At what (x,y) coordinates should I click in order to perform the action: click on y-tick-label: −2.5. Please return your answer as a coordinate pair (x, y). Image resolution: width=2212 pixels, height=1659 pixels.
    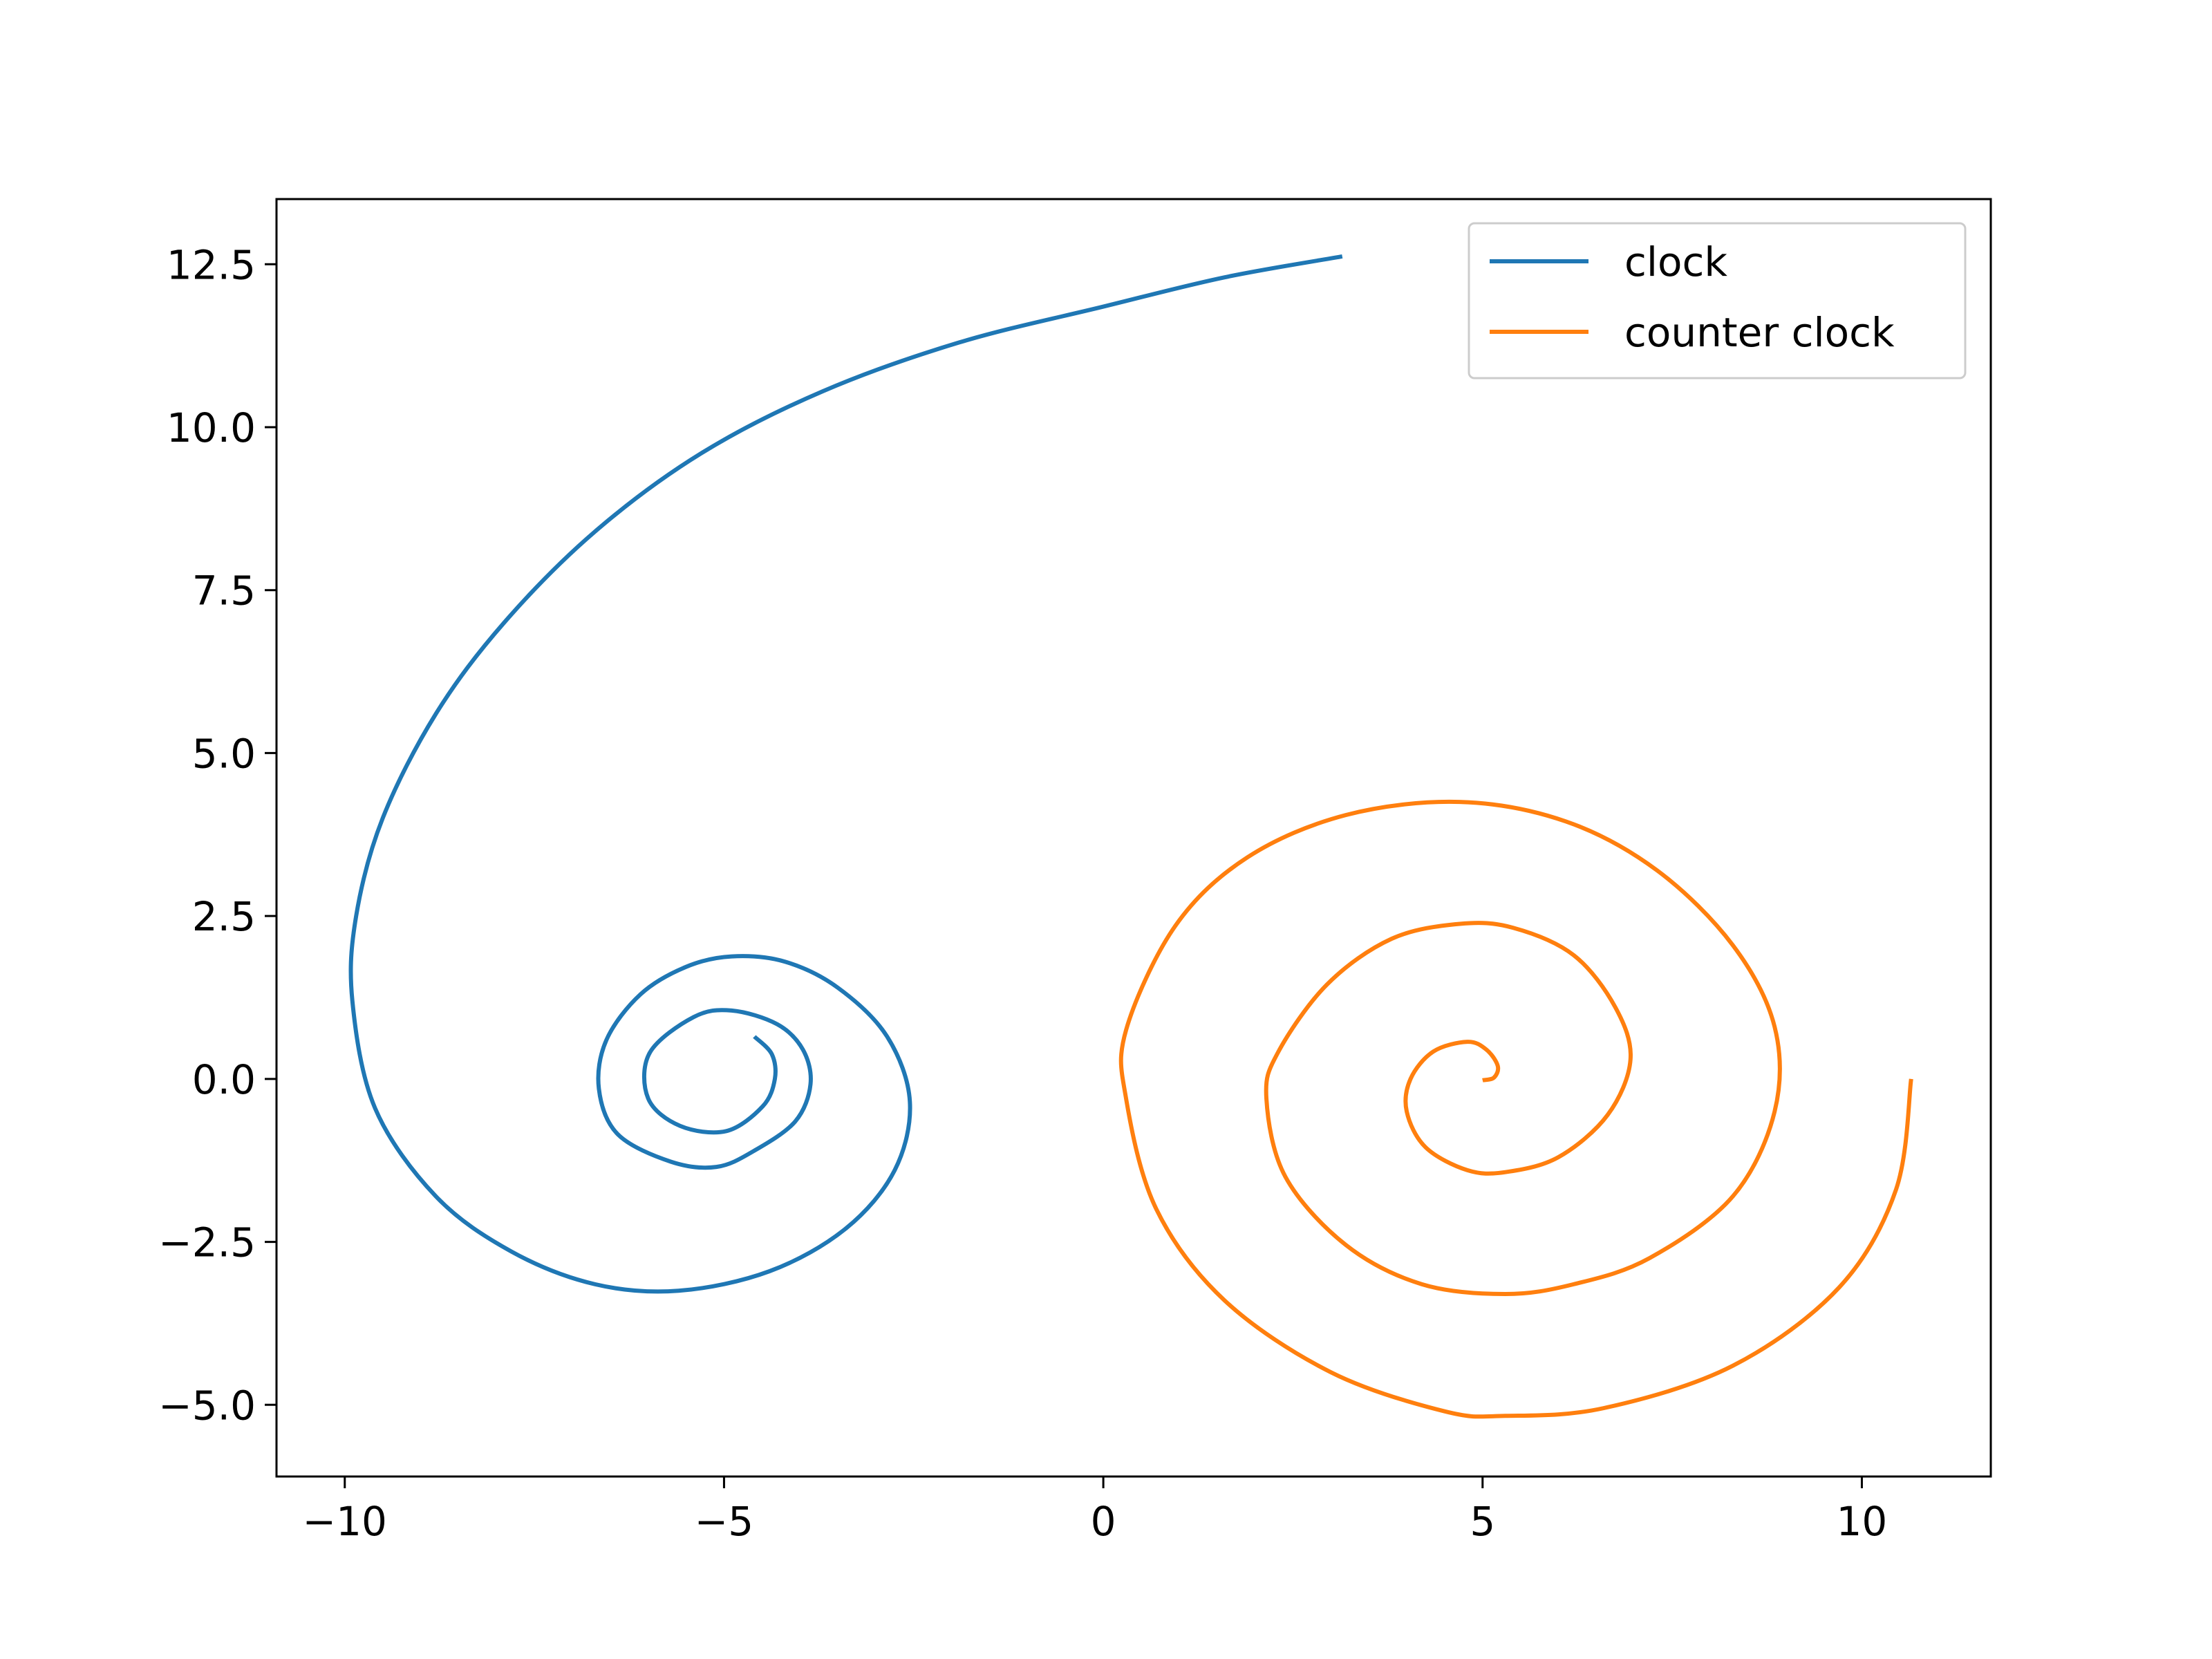
    Looking at the image, I should click on (207, 1242).